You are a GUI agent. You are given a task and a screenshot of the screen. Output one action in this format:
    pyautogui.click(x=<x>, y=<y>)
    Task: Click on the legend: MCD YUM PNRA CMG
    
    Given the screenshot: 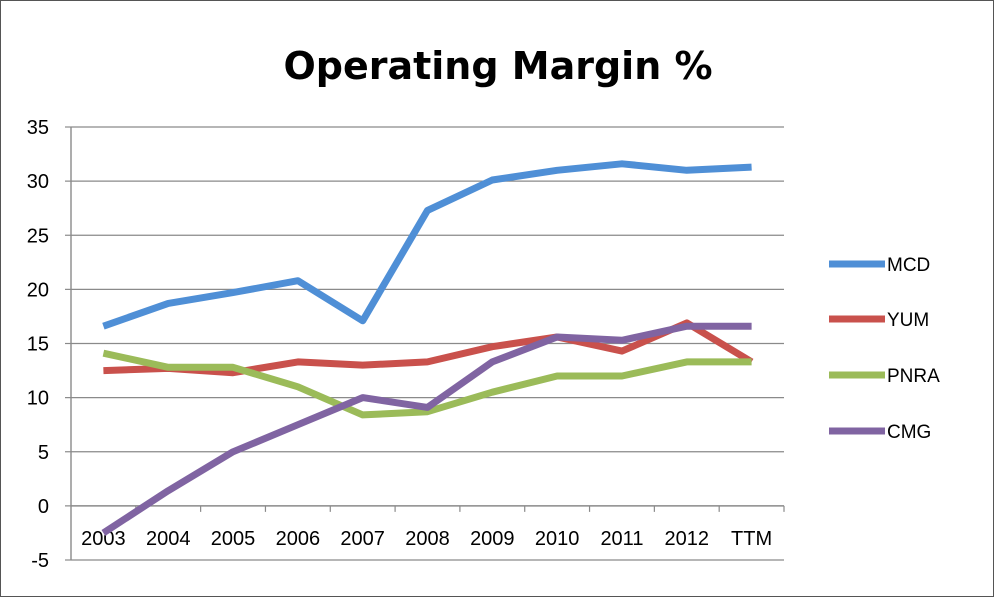 What is the action you would take?
    pyautogui.click(x=884, y=349)
    